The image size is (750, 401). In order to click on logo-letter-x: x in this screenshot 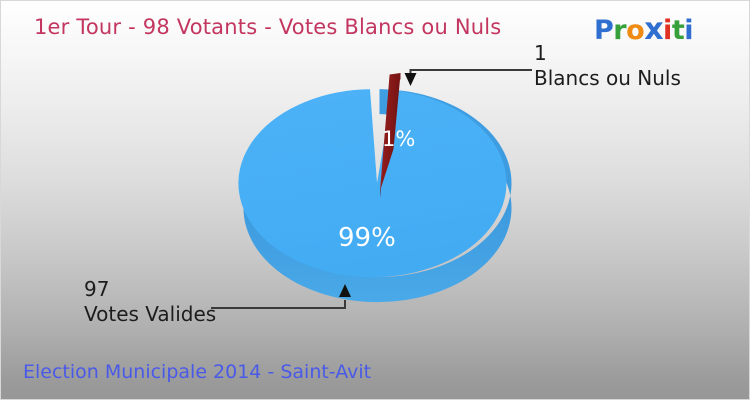, I will do `click(654, 29)`.